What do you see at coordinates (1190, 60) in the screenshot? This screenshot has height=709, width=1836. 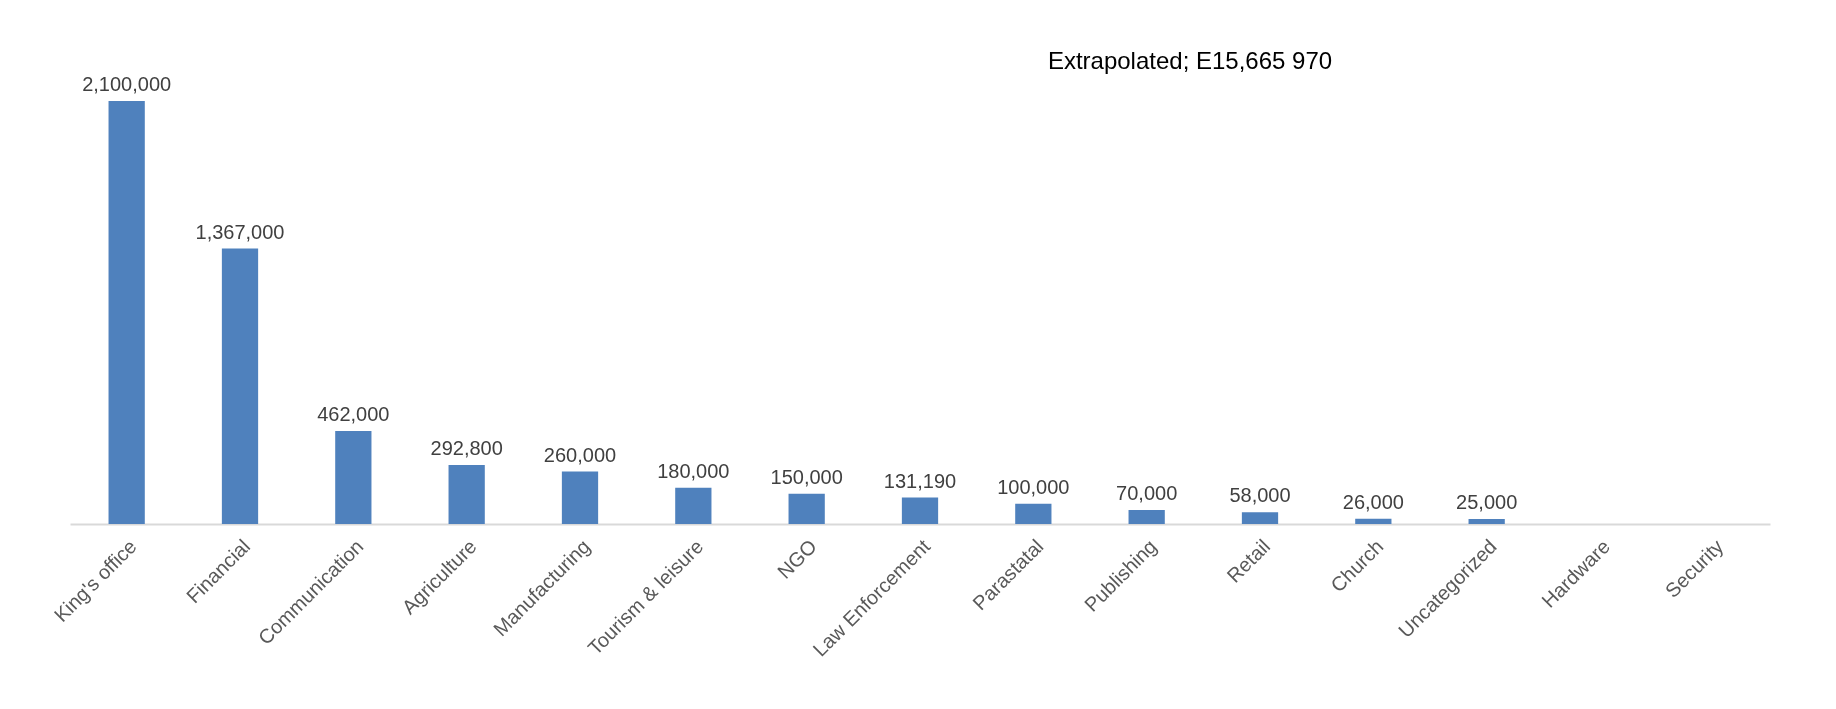 I see `text: Extrapolated; E15,665 970` at bounding box center [1190, 60].